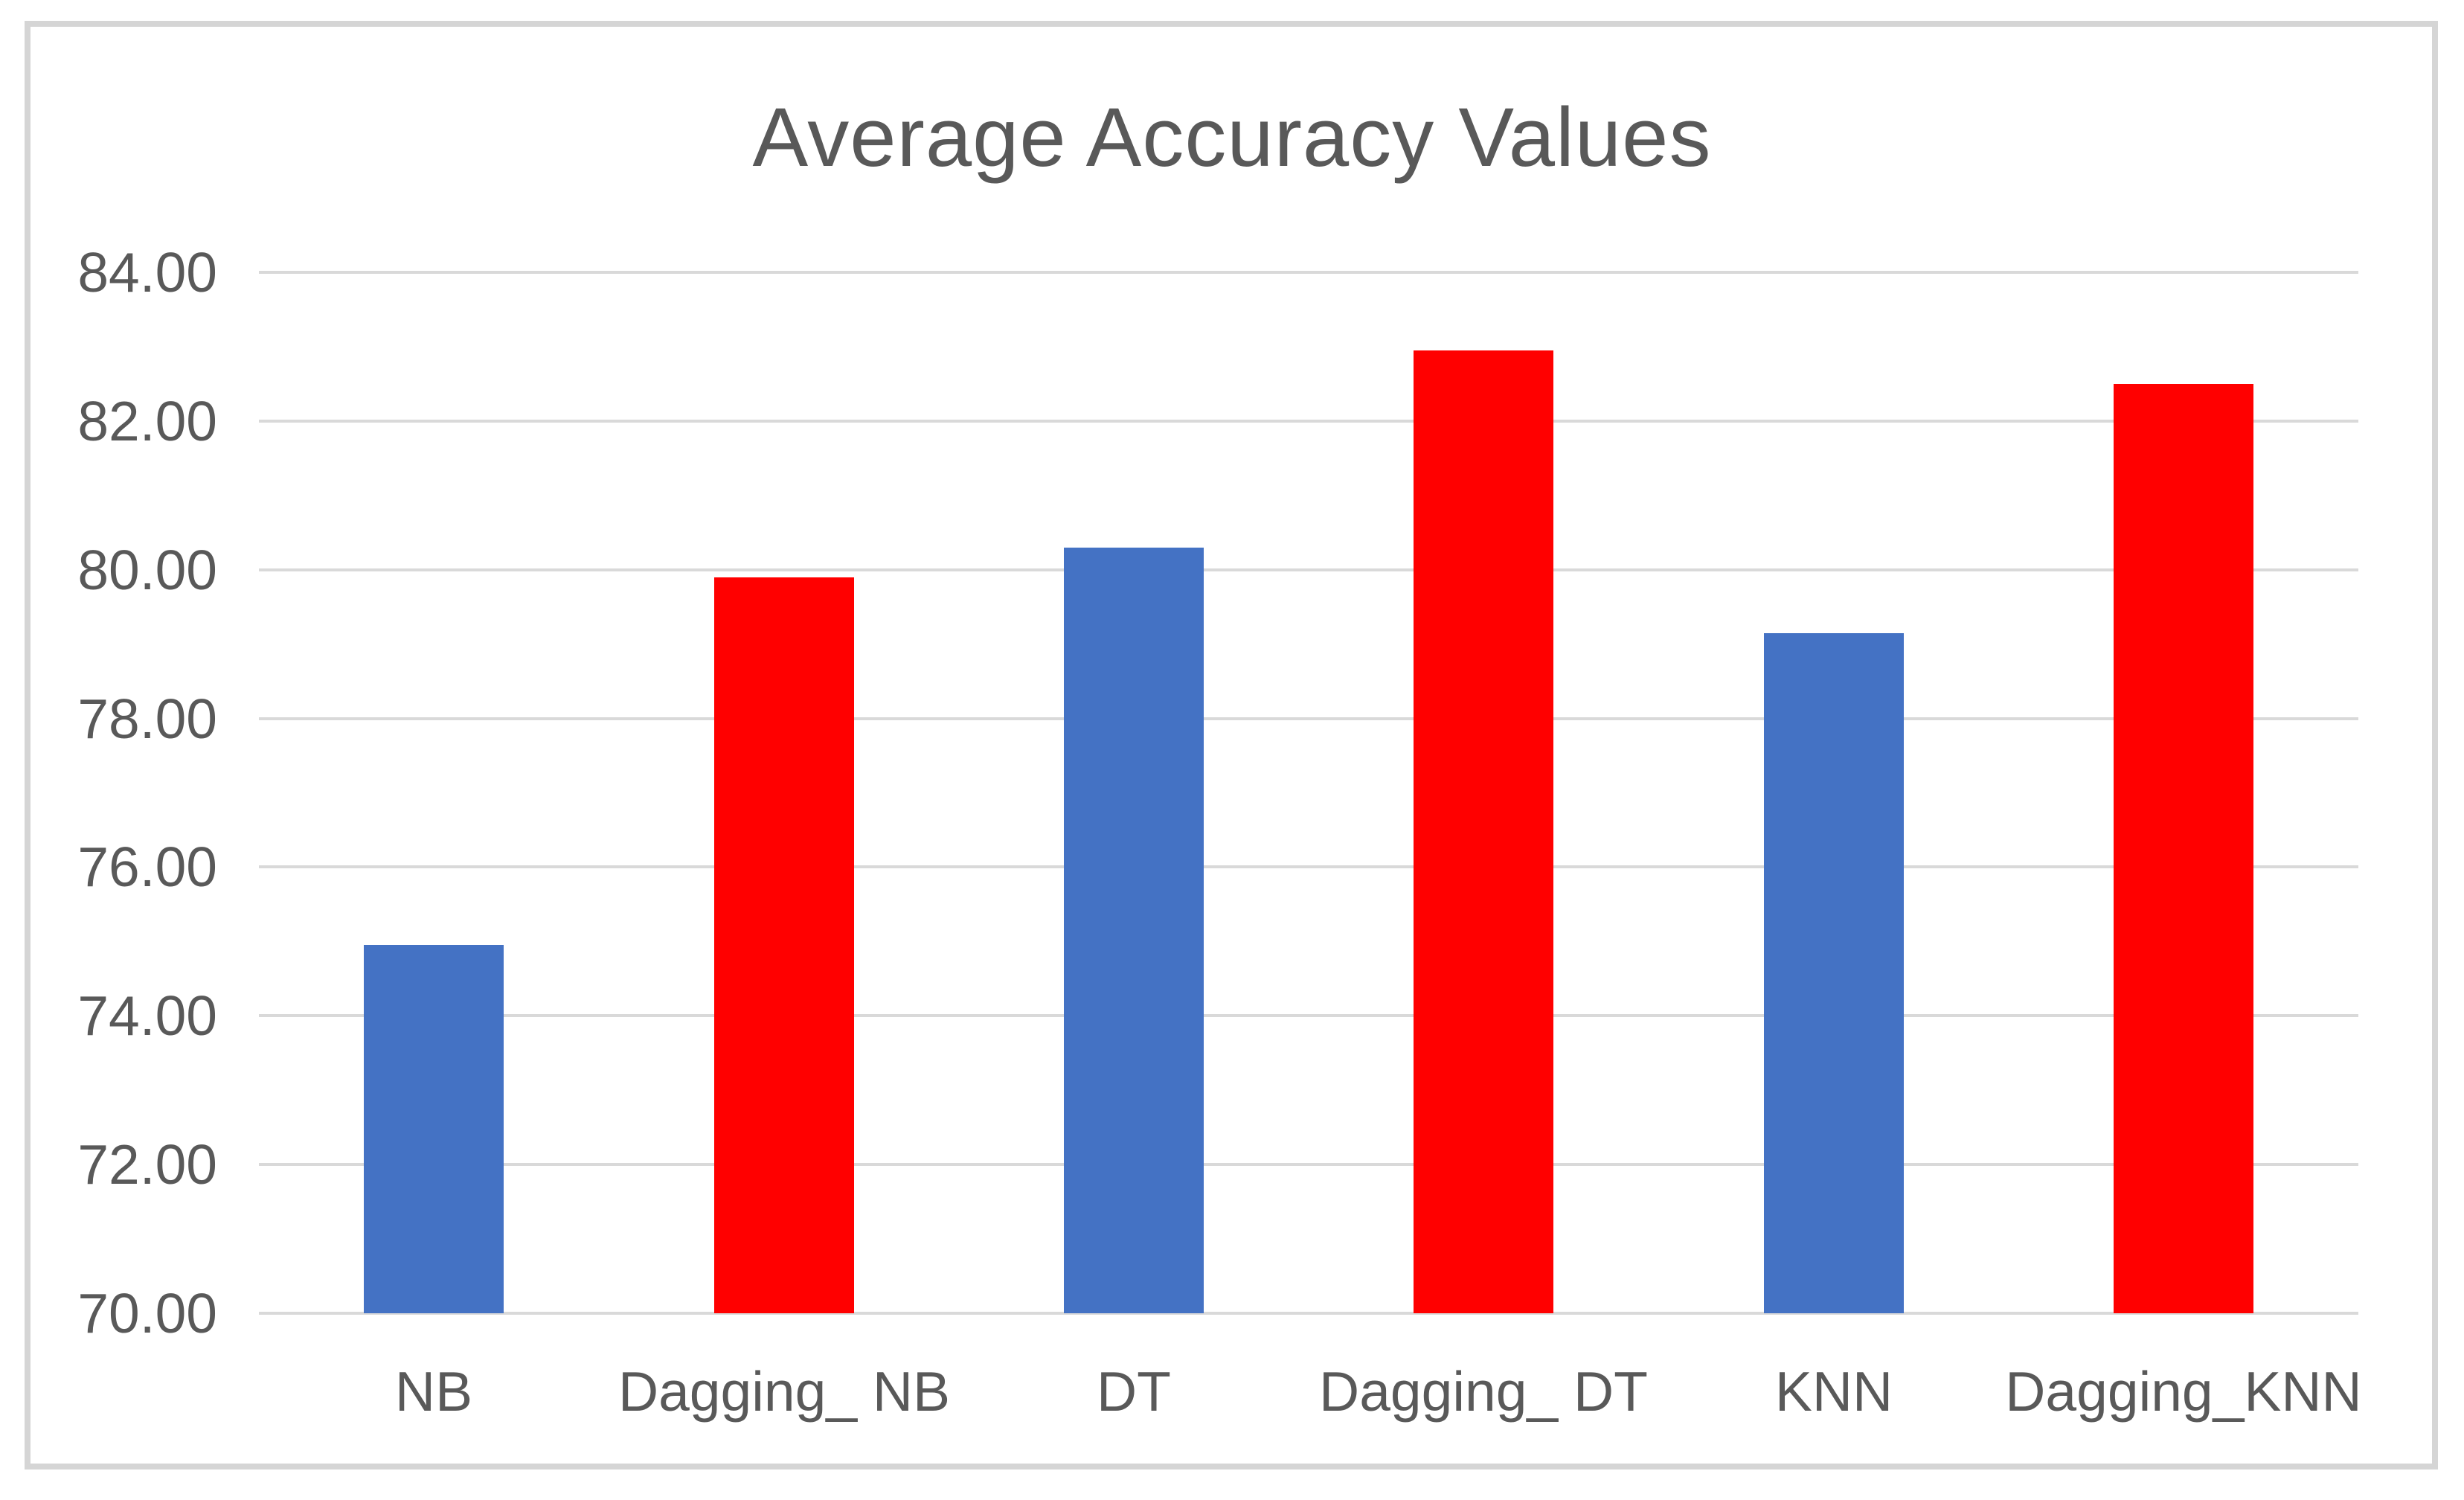  Describe the element at coordinates (147, 272) in the screenshot. I see `y-axis-label: 84.00` at that location.